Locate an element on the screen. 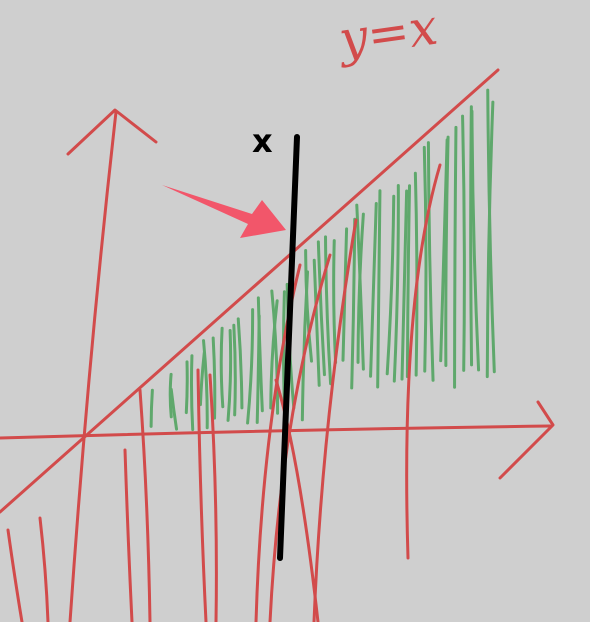 Image resolution: width=590 pixels, height=622 pixels. curve-label: y=x is located at coordinates (386, 34).